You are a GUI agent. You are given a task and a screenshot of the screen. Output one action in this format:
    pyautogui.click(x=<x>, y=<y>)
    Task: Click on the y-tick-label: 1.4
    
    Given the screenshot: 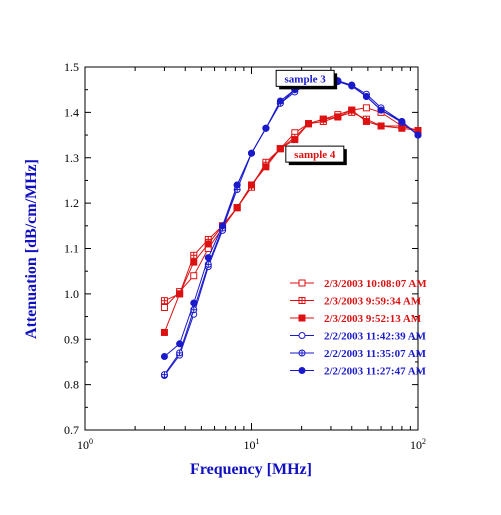 What is the action you would take?
    pyautogui.click(x=71, y=112)
    